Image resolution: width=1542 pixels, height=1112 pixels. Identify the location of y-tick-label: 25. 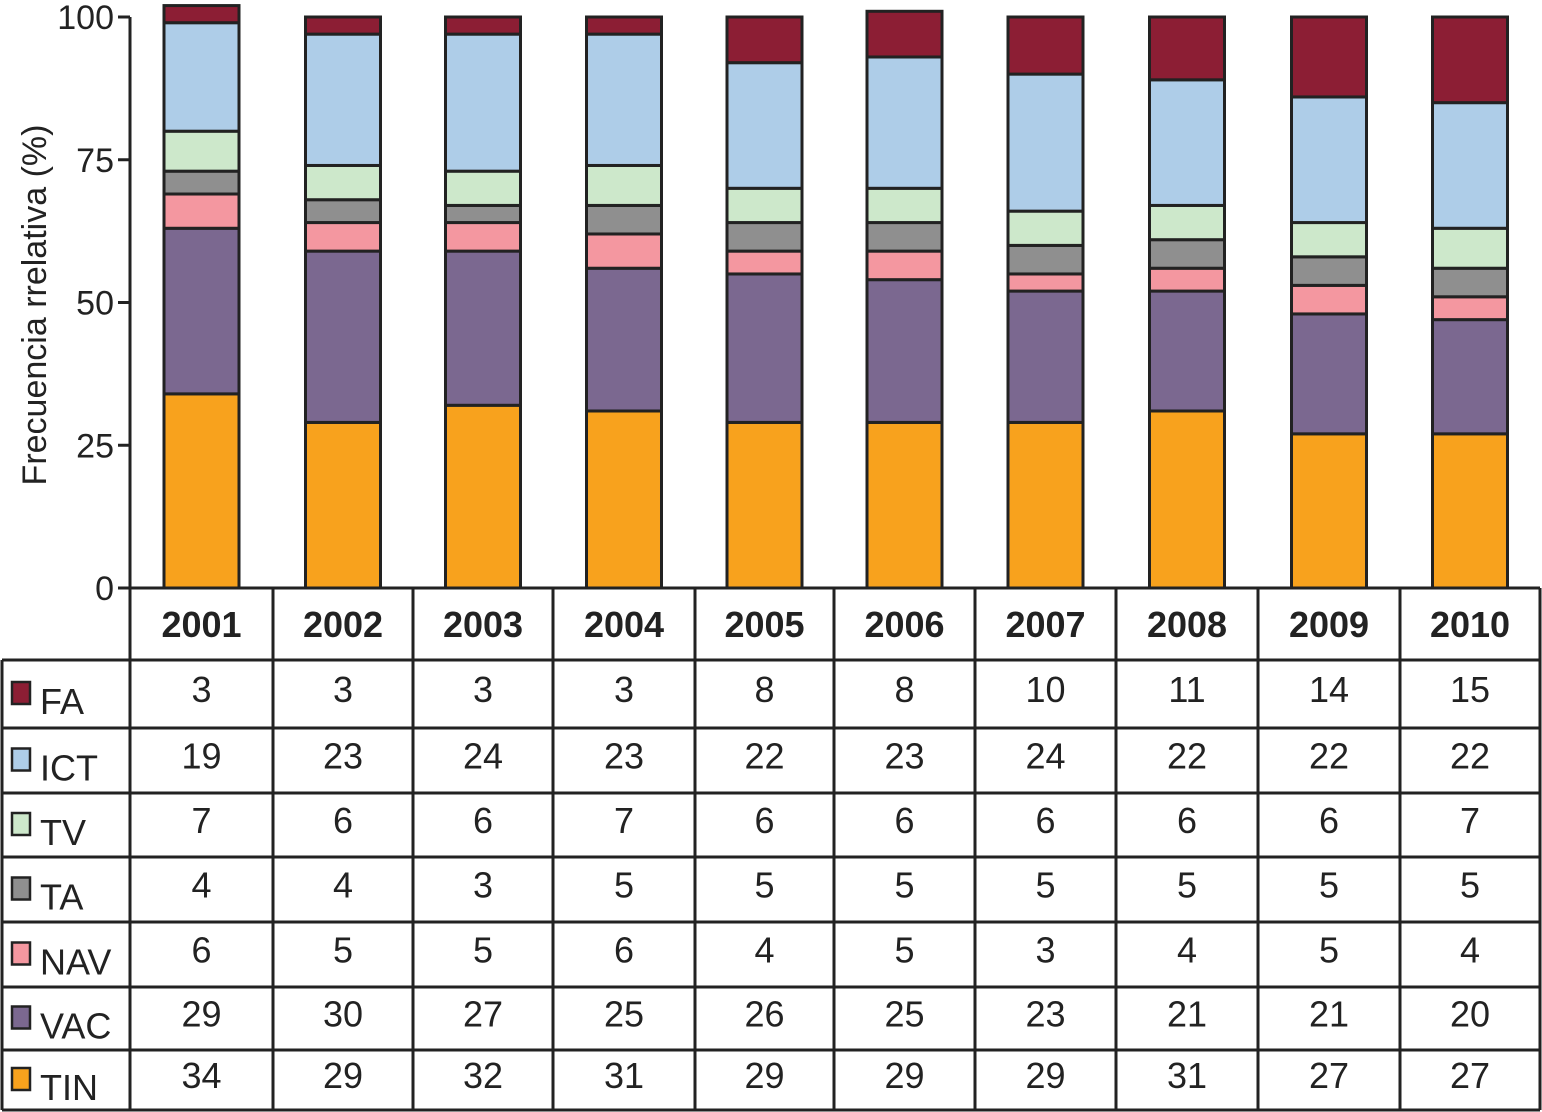
(95, 446).